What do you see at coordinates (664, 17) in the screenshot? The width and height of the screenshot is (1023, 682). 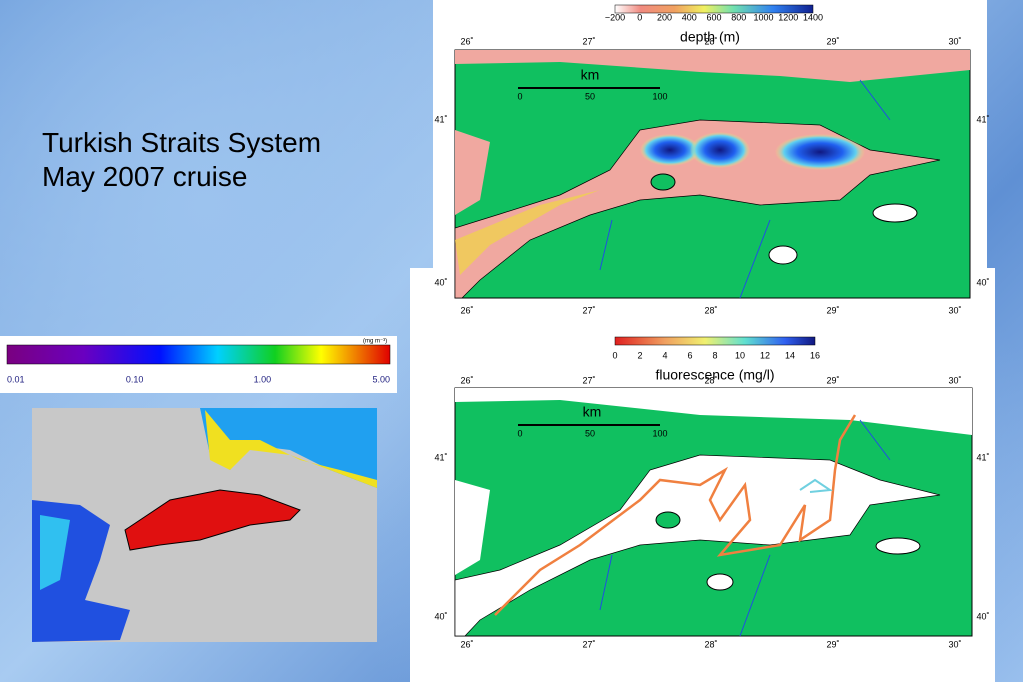 I see `colorbar-tick-label: 200` at bounding box center [664, 17].